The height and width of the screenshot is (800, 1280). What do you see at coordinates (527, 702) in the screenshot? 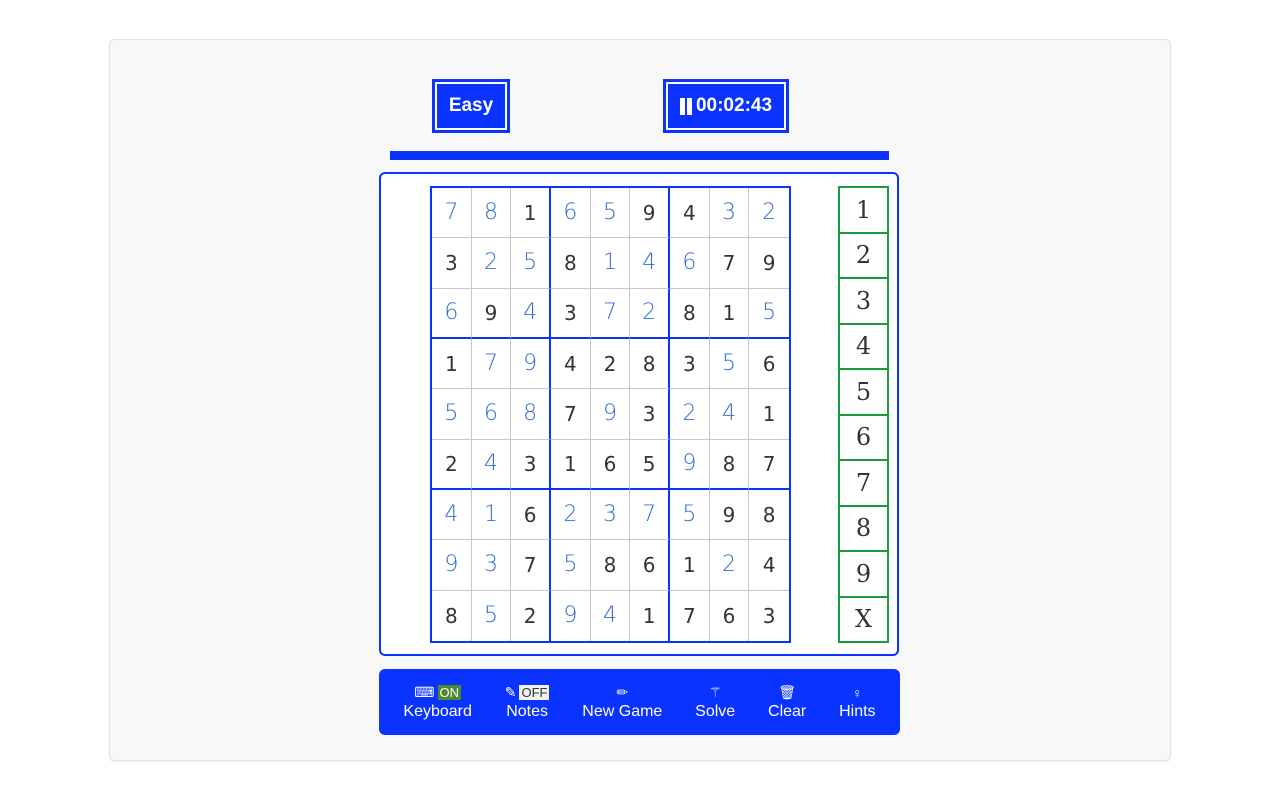
I see `notes-button: ✎ OFF Notes` at bounding box center [527, 702].